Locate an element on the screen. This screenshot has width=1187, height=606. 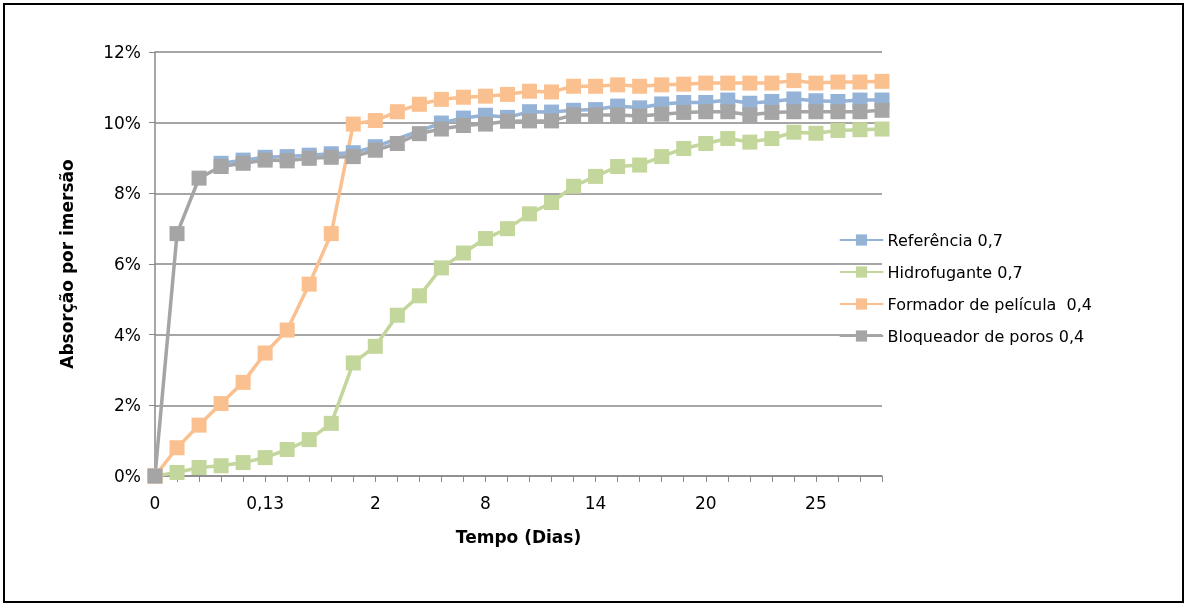
x-tick-label: 20 is located at coordinates (705, 502).